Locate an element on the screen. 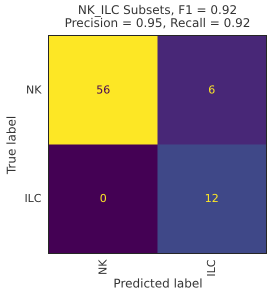  y-axis-title: True label is located at coordinates (11, 146).